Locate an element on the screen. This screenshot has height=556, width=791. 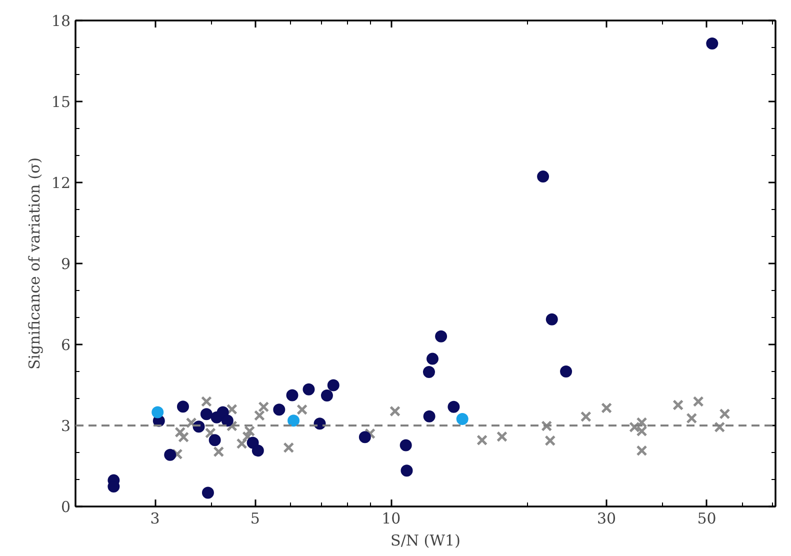
x-tick-label: 3 is located at coordinates (155, 519).